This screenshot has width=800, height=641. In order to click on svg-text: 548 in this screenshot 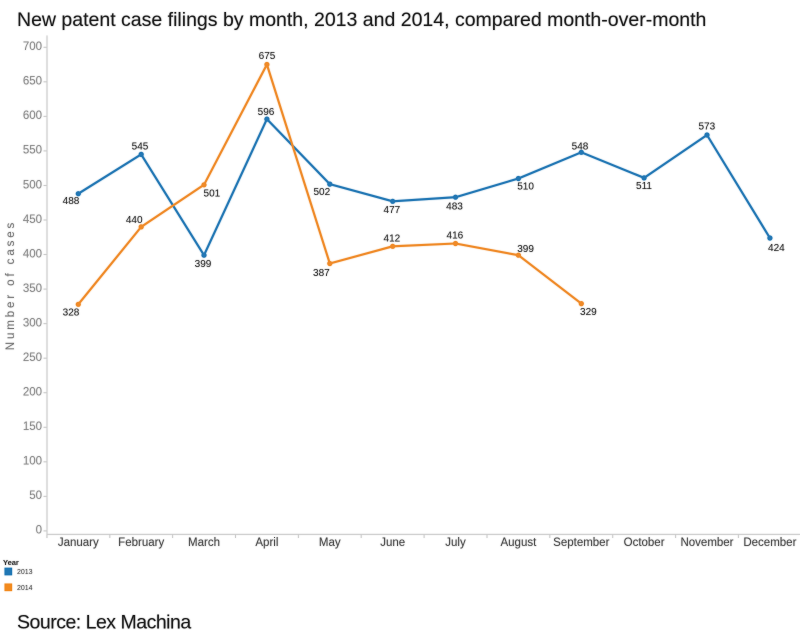, I will do `click(580, 146)`.